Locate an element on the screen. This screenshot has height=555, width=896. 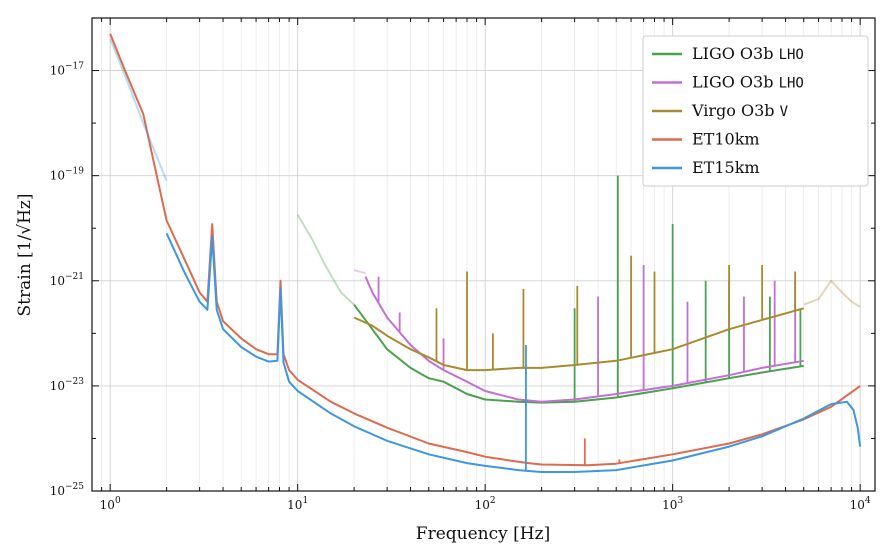
x-tick-label: 10² is located at coordinates (485, 504).